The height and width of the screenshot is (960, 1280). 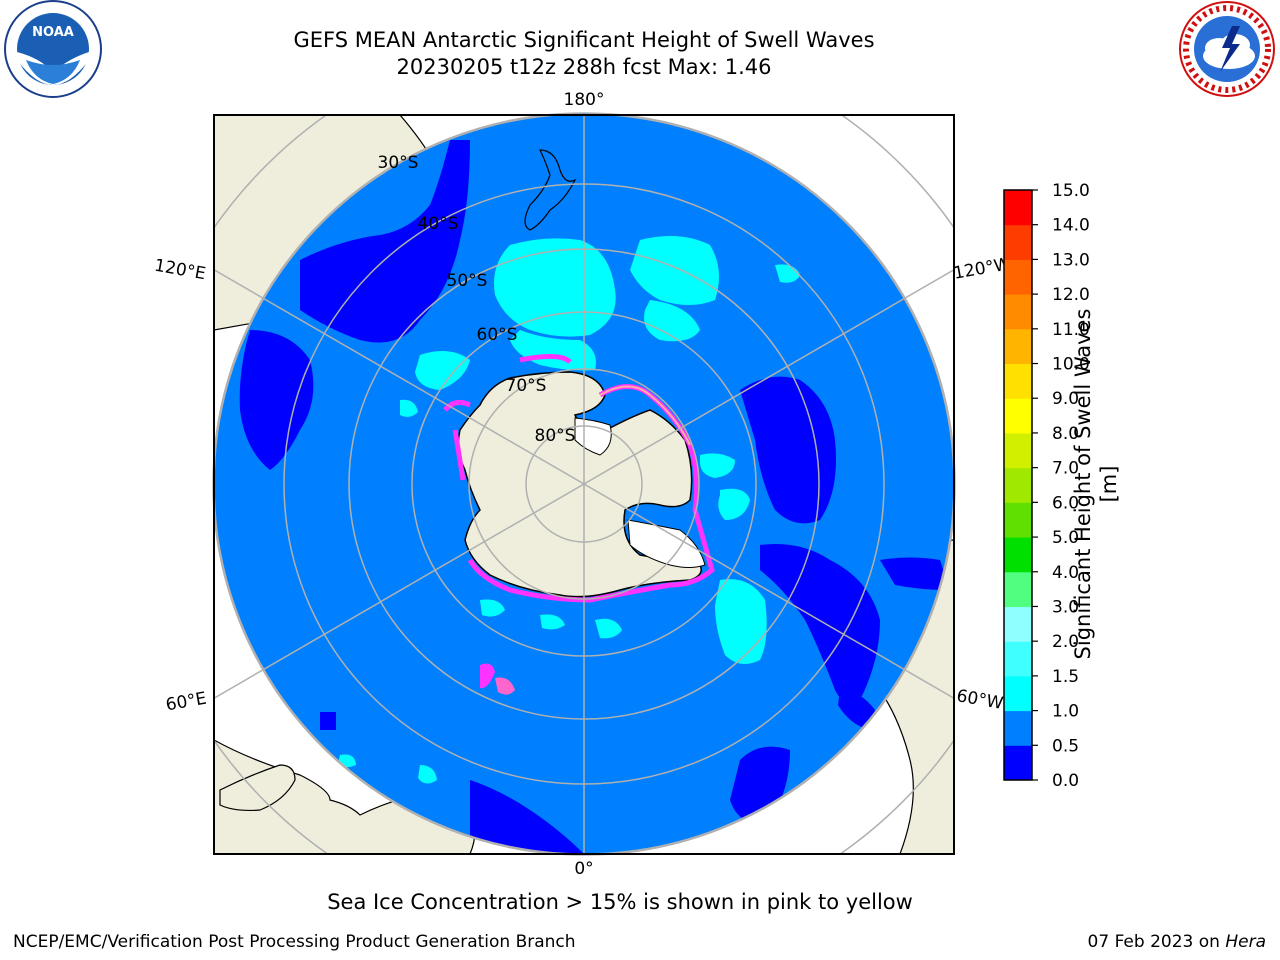 I want to click on lon-label-60e: 60°E, so click(x=186, y=702).